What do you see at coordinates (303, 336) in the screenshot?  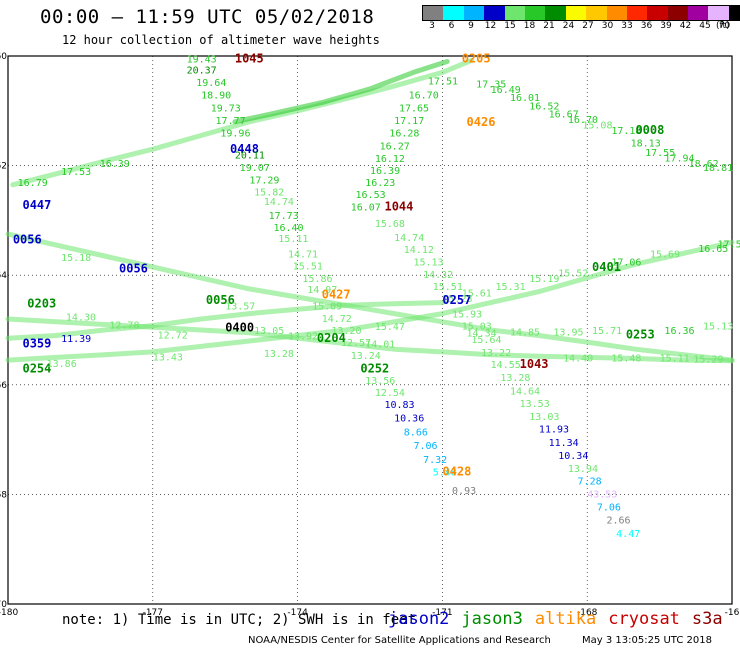 I see `wave-height-label: 13.92` at bounding box center [303, 336].